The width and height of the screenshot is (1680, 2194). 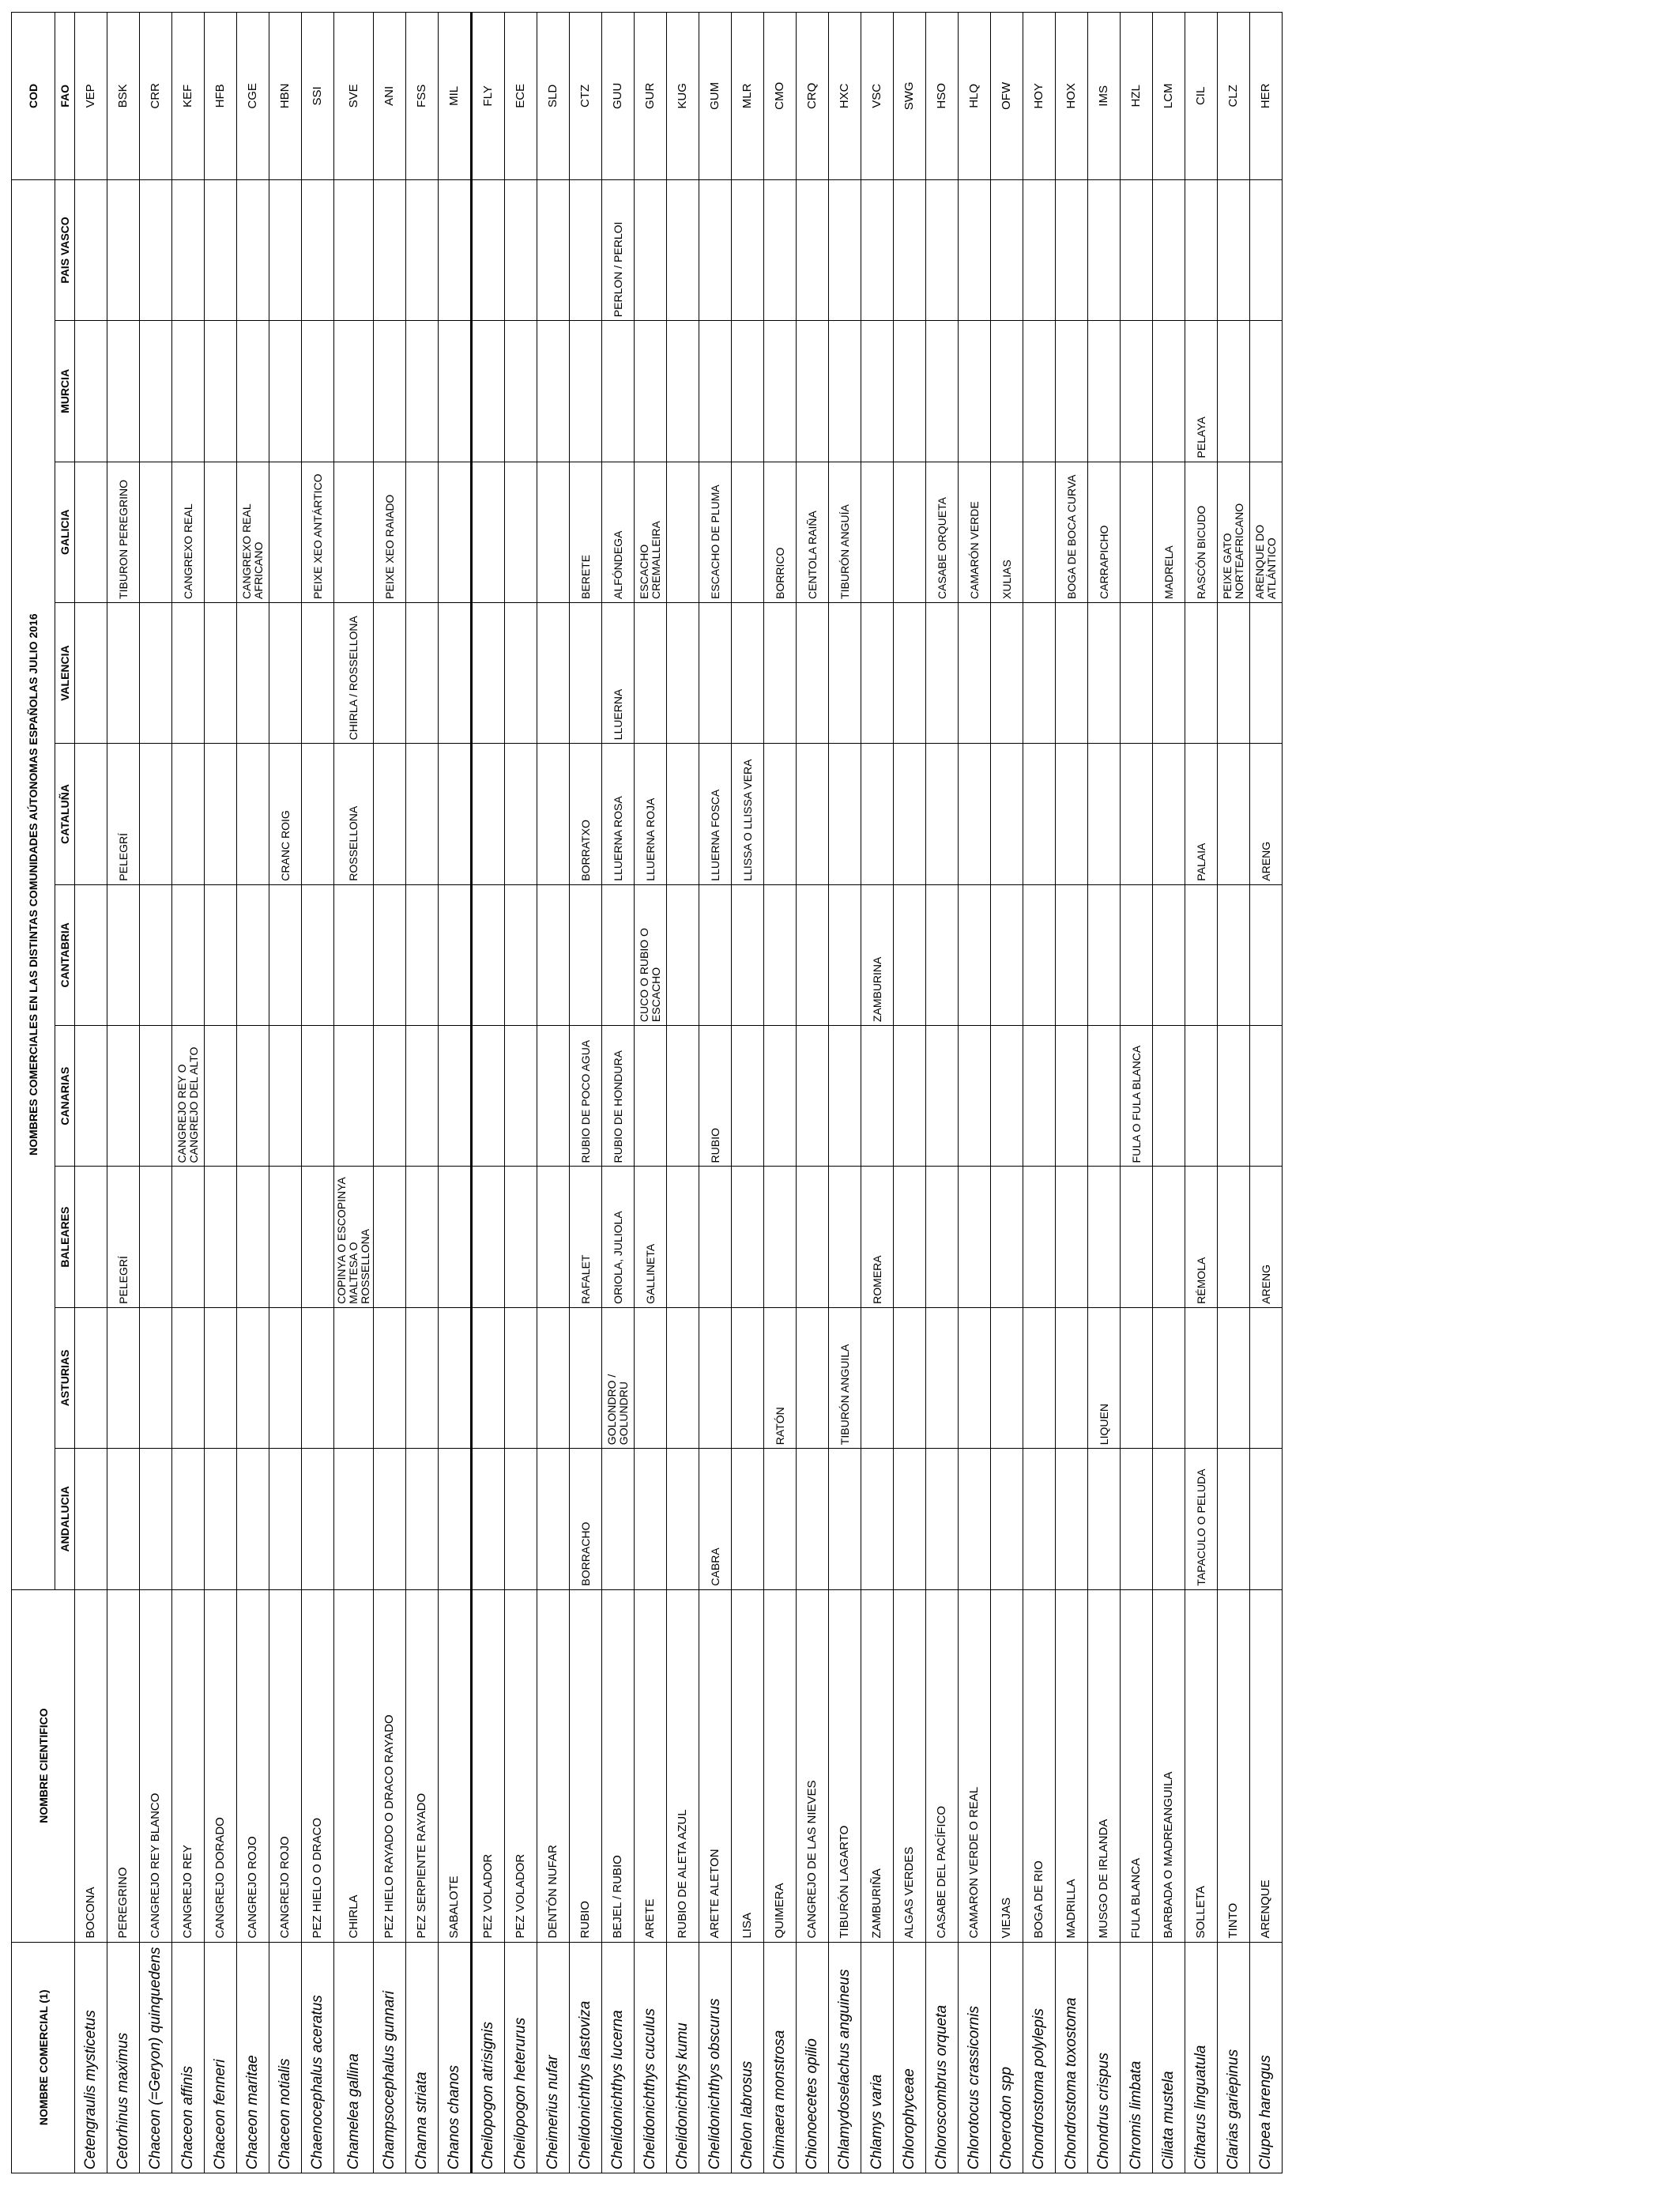 What do you see at coordinates (1104, 1766) in the screenshot?
I see `cell-cientifico: MUSGO DE IRLANDA` at bounding box center [1104, 1766].